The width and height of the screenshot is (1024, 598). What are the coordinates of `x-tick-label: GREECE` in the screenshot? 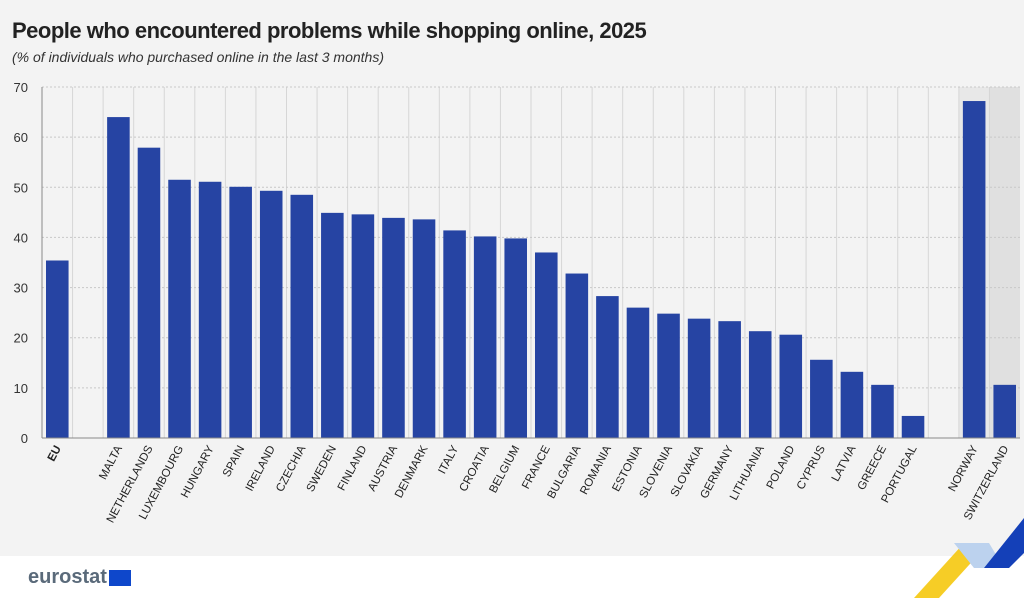 It's located at (873, 467).